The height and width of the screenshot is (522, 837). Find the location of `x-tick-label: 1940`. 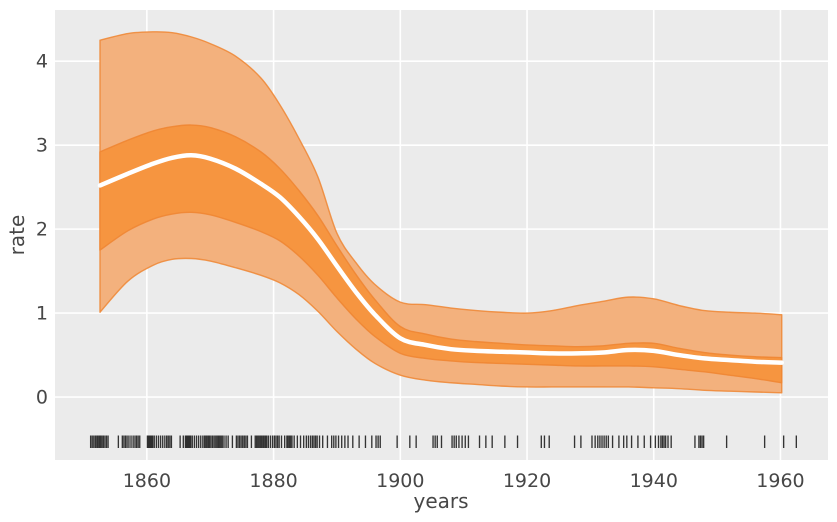

x-tick-label: 1940 is located at coordinates (654, 481).